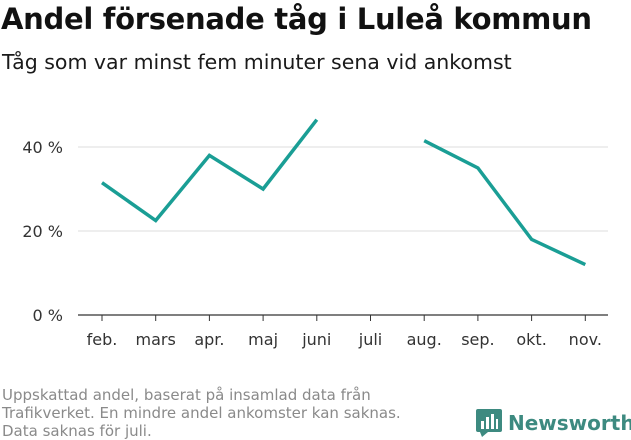 This screenshot has height=440, width=631. I want to click on x-tick-label: maj, so click(263, 339).